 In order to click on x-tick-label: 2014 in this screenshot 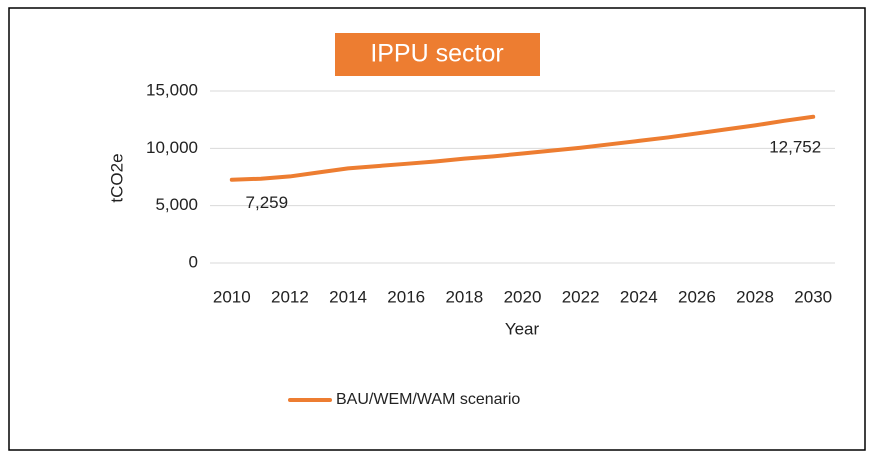, I will do `click(348, 296)`.